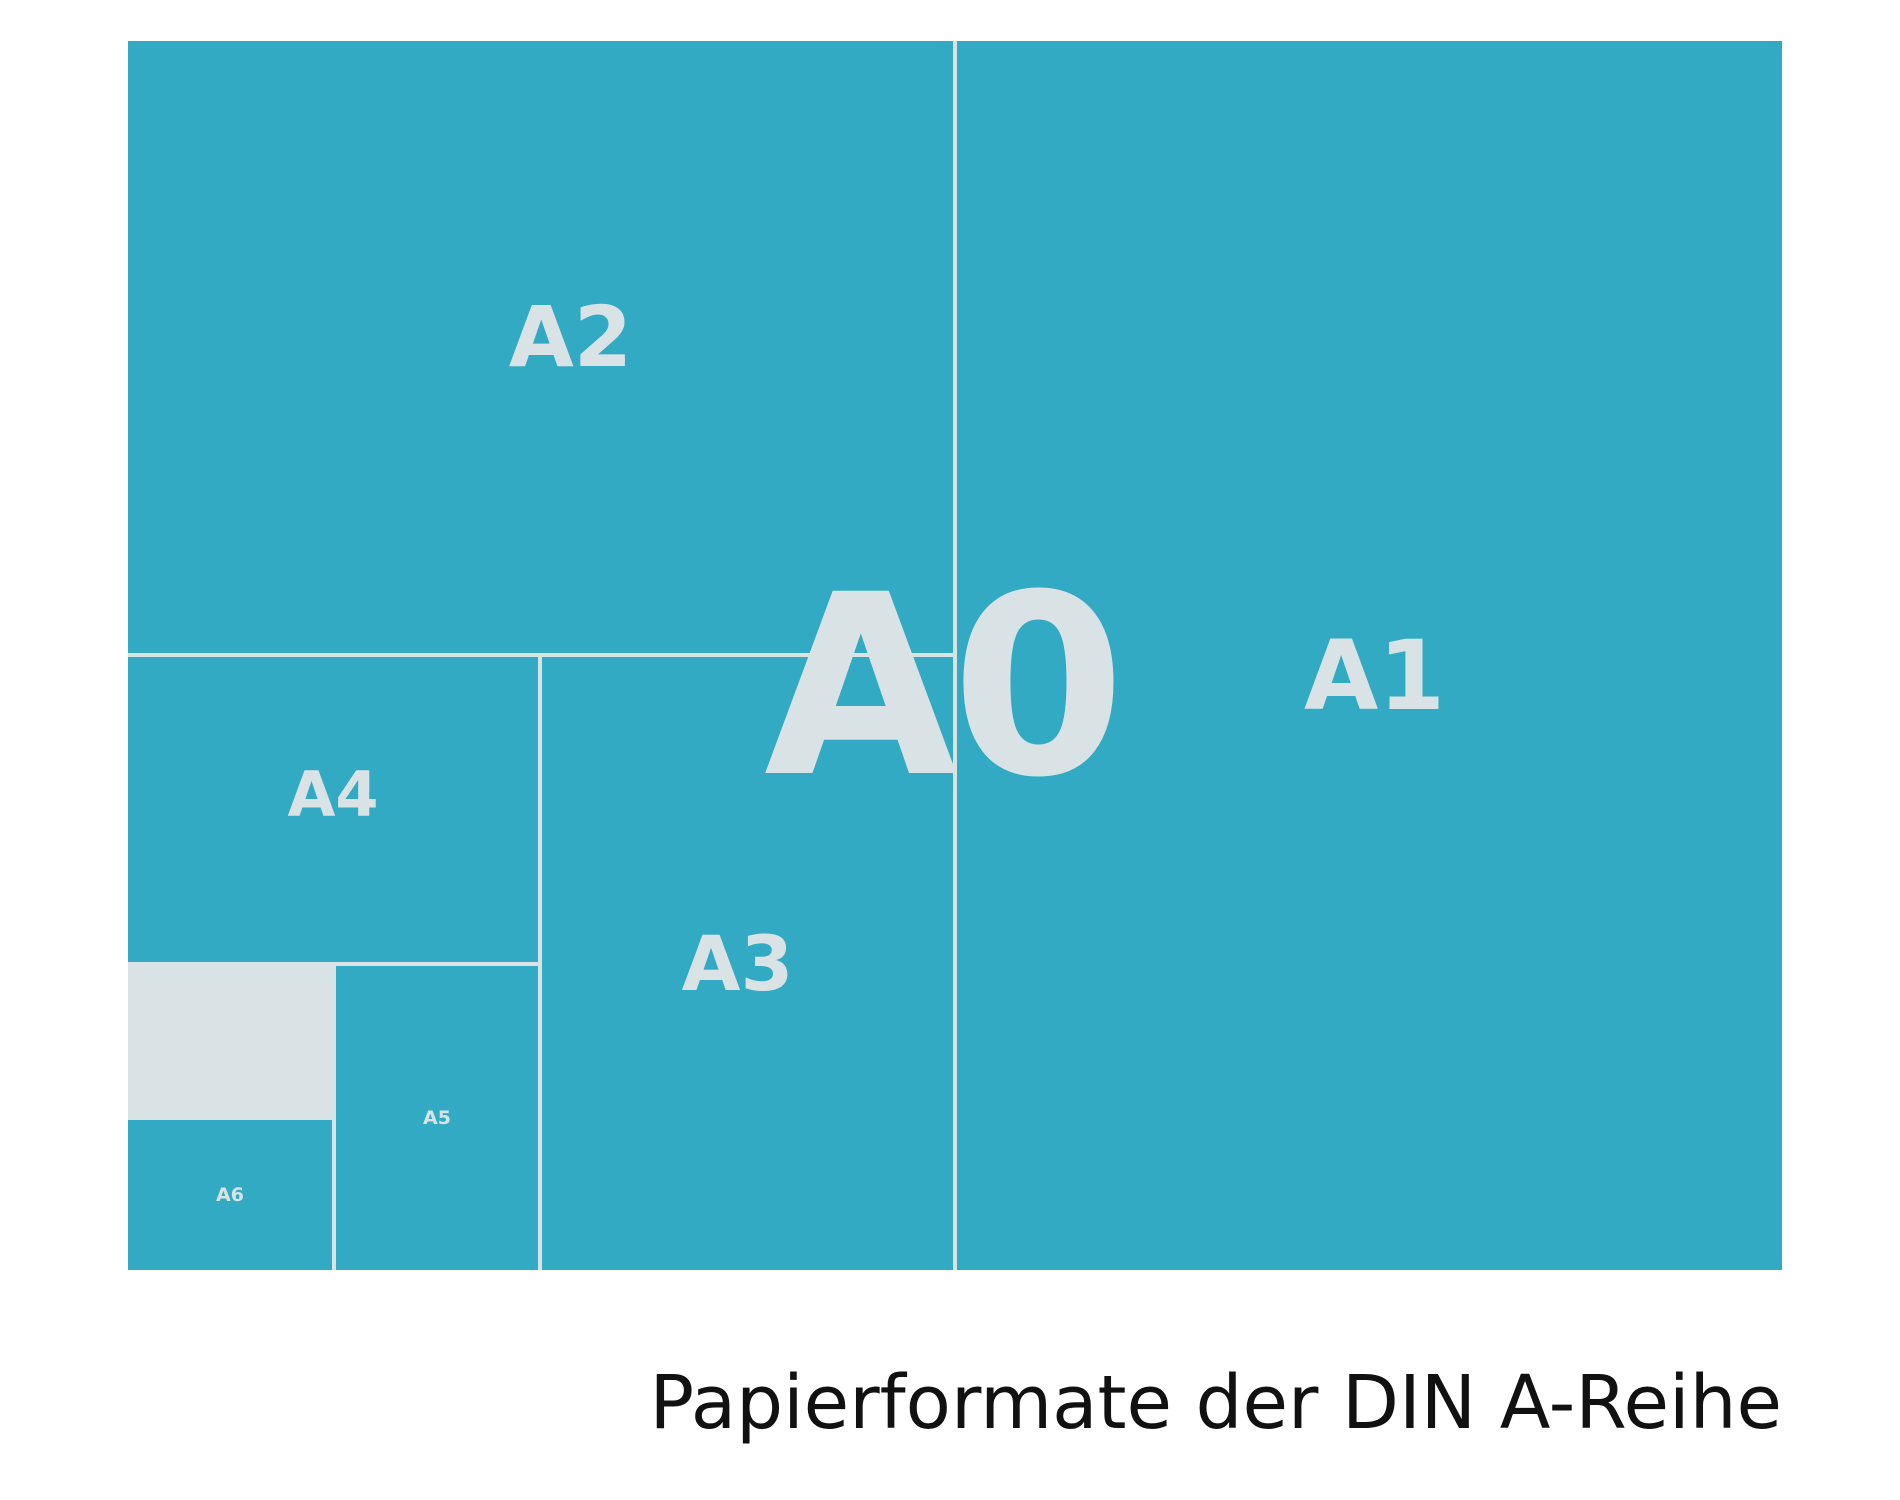 The height and width of the screenshot is (1500, 1900). Describe the element at coordinates (1374, 675) in the screenshot. I see `a1-label: A1` at that location.